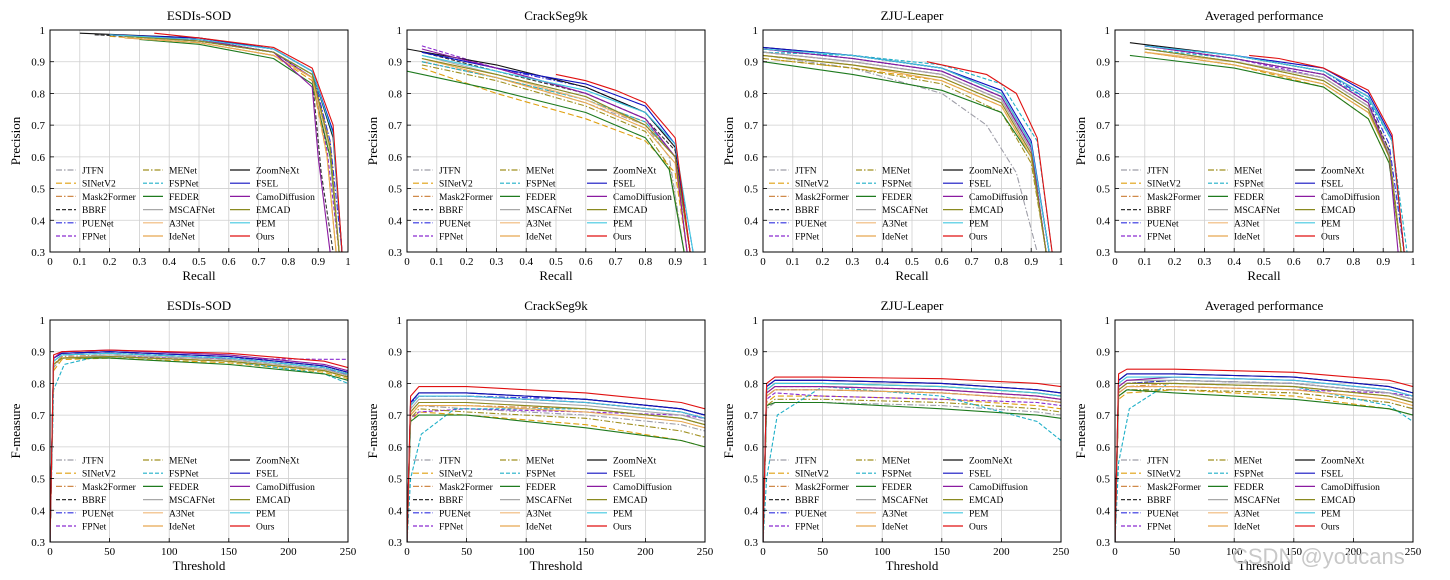 Image resolution: width=1450 pixels, height=580 pixels. What do you see at coordinates (942, 552) in the screenshot?
I see `tick-label-x: 150` at bounding box center [942, 552].